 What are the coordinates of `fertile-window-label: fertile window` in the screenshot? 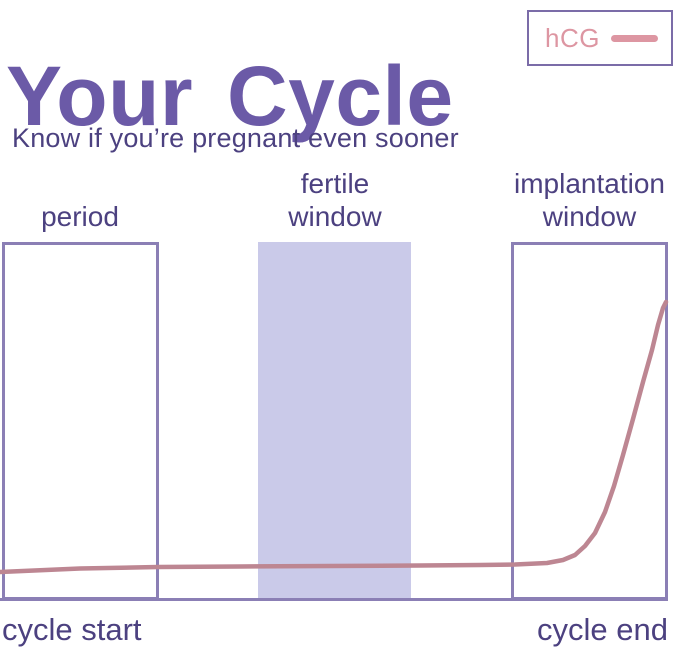 It's located at (335, 198).